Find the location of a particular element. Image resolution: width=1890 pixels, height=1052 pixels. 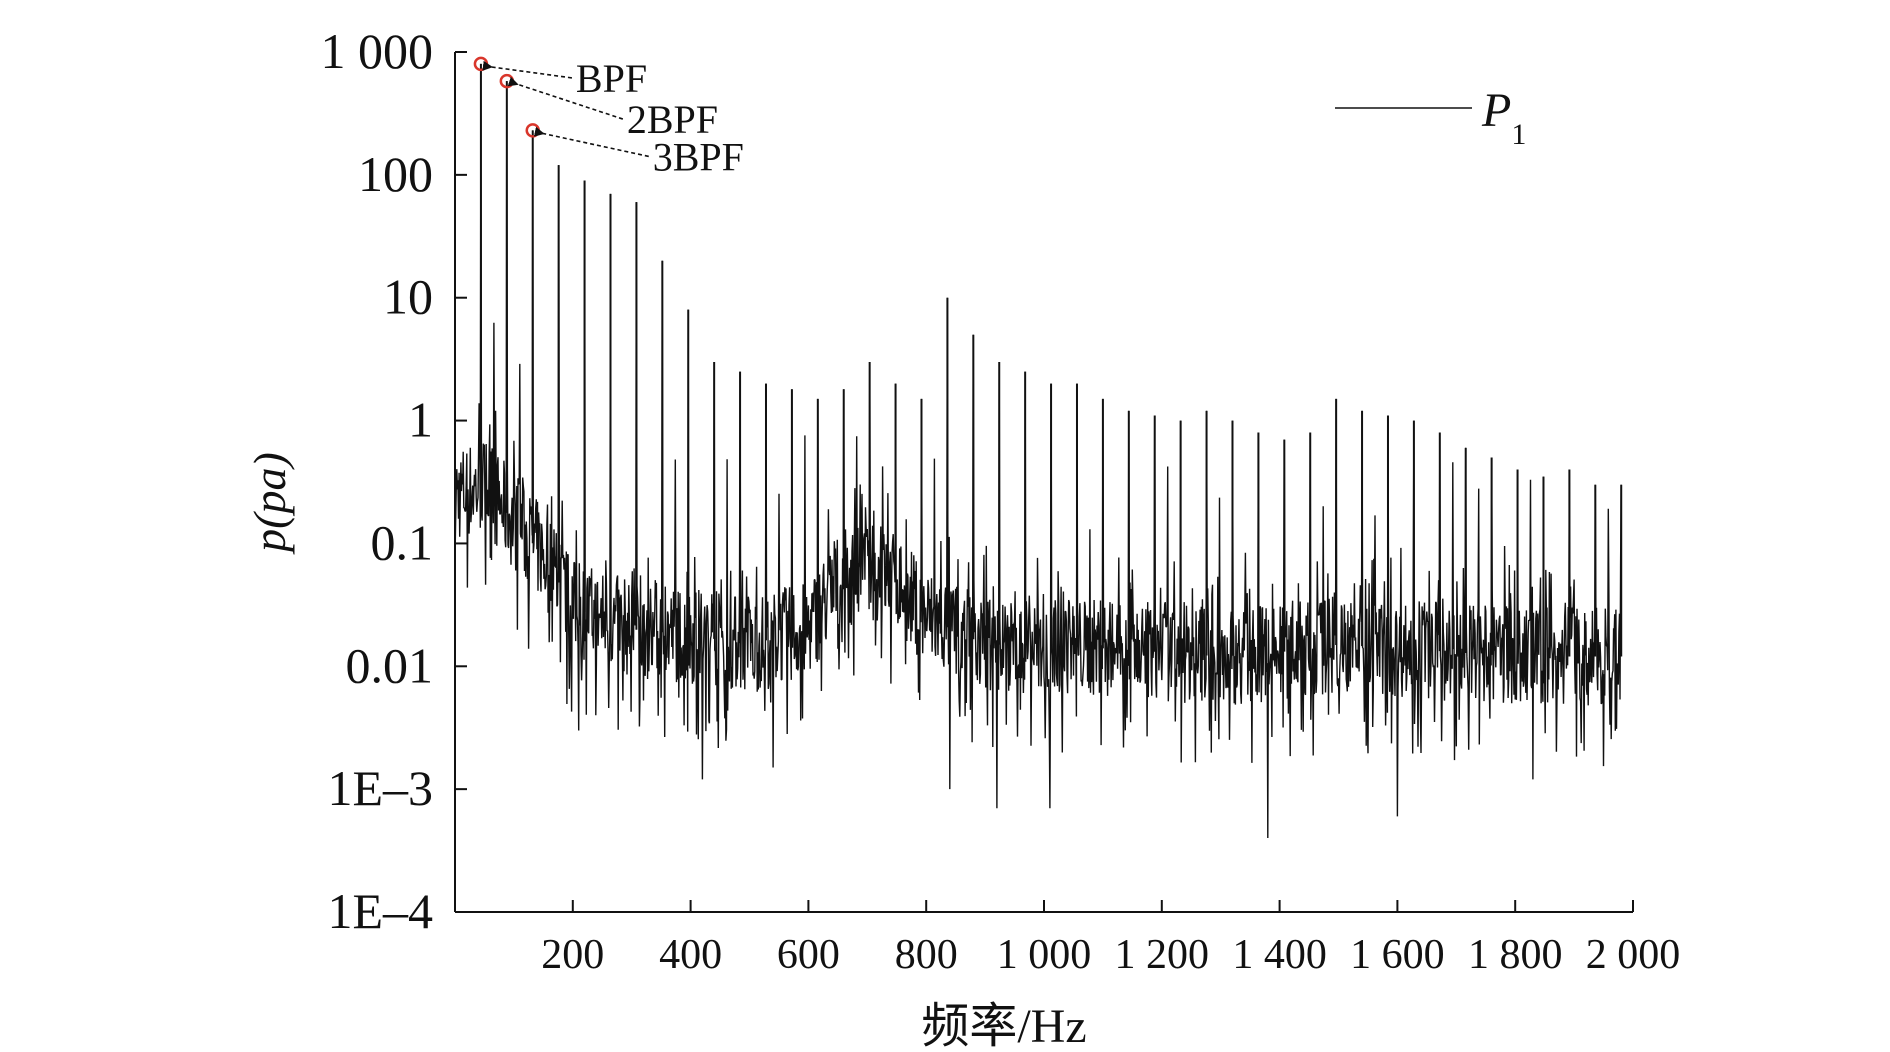

annotation-label: 3BPF is located at coordinates (698, 156).